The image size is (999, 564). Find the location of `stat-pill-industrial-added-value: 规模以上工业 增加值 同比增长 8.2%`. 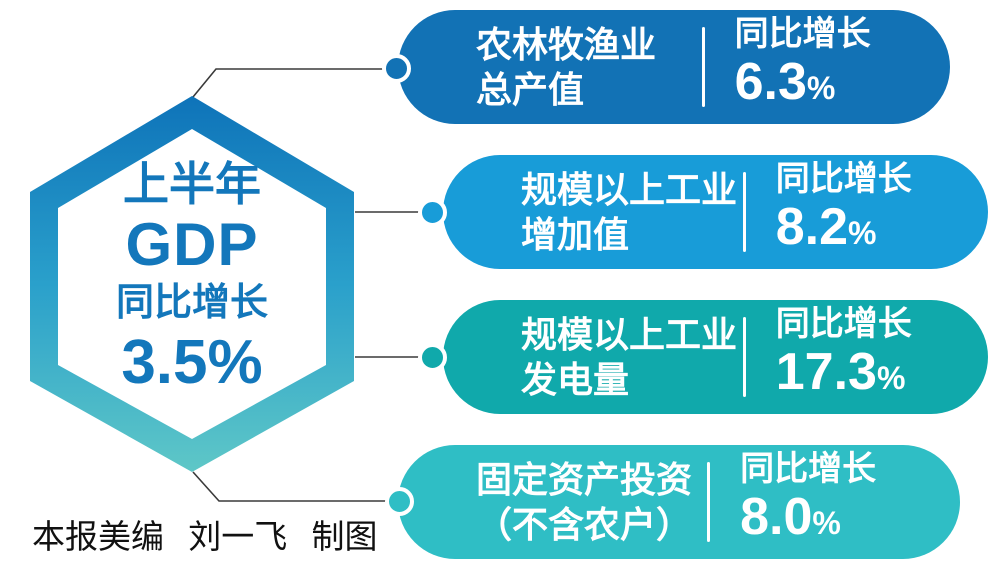

stat-pill-industrial-added-value: 规模以上工业 增加值 同比增长 8.2% is located at coordinates (715, 212).